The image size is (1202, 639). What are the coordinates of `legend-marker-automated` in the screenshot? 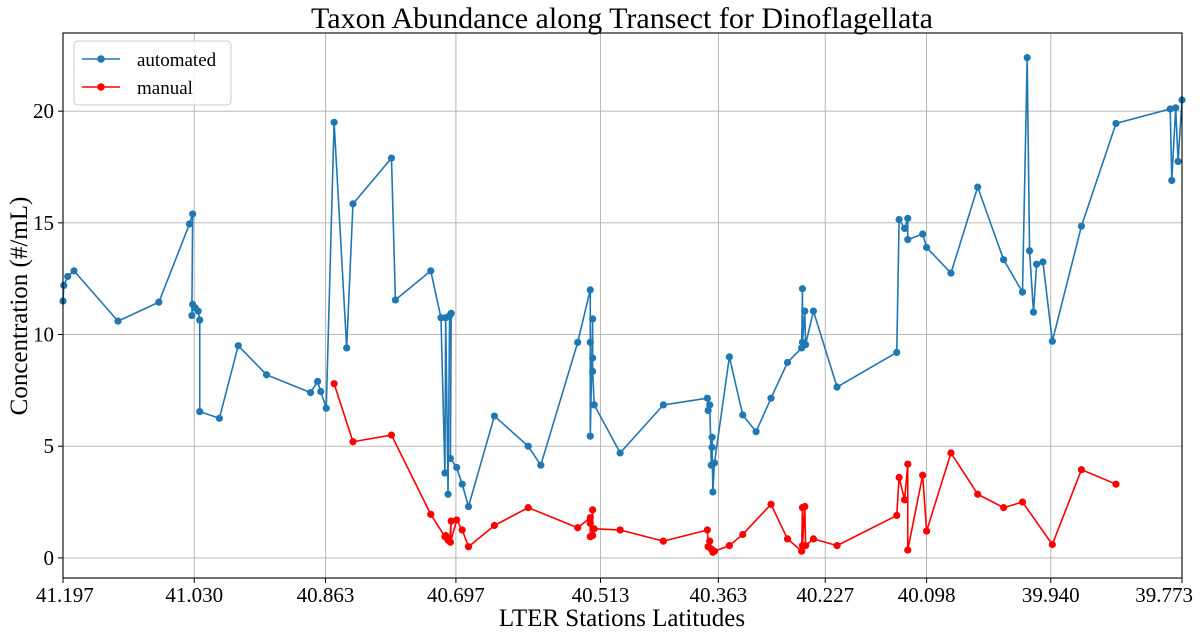 It's located at (101, 59).